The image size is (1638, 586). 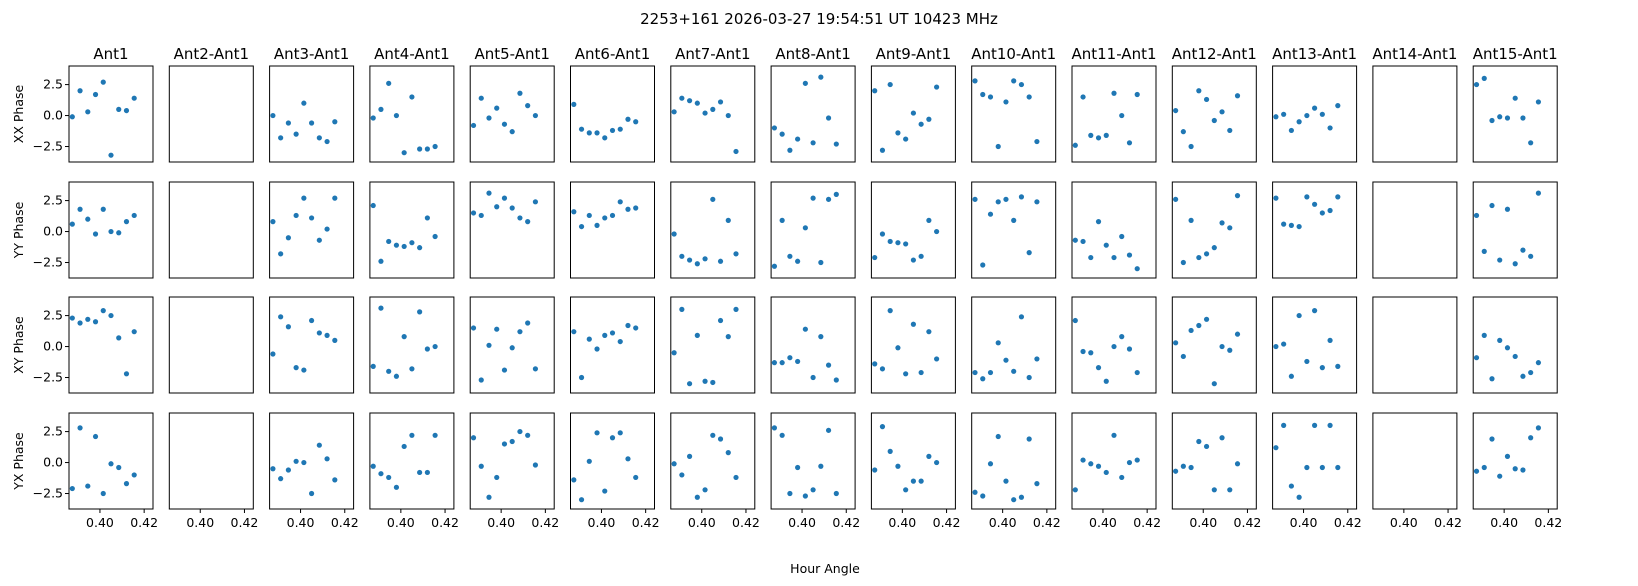 I want to click on row-axis-label: YX Phase, so click(x=18, y=461).